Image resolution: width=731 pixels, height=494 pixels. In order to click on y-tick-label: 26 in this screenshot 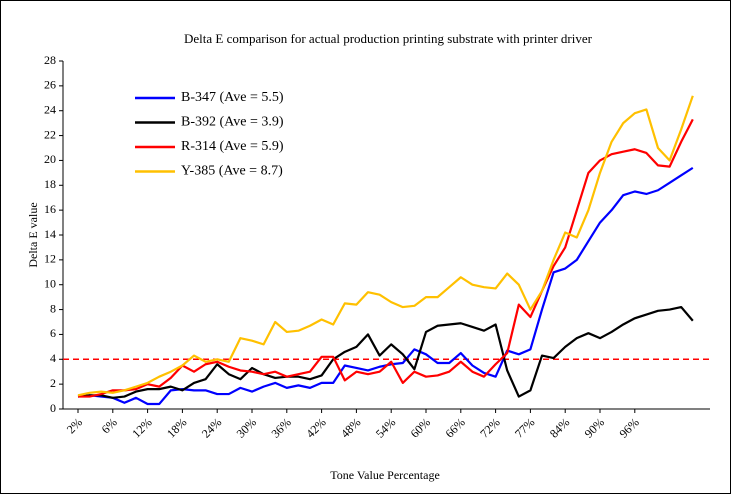, I will do `click(50, 85)`.